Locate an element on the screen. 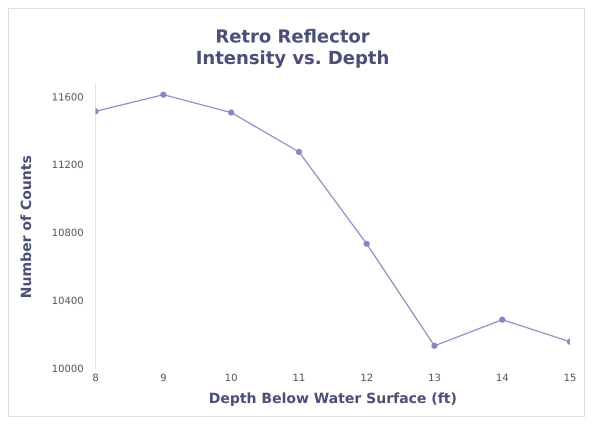 The height and width of the screenshot is (425, 593). x-tick-label: 9 is located at coordinates (163, 378).